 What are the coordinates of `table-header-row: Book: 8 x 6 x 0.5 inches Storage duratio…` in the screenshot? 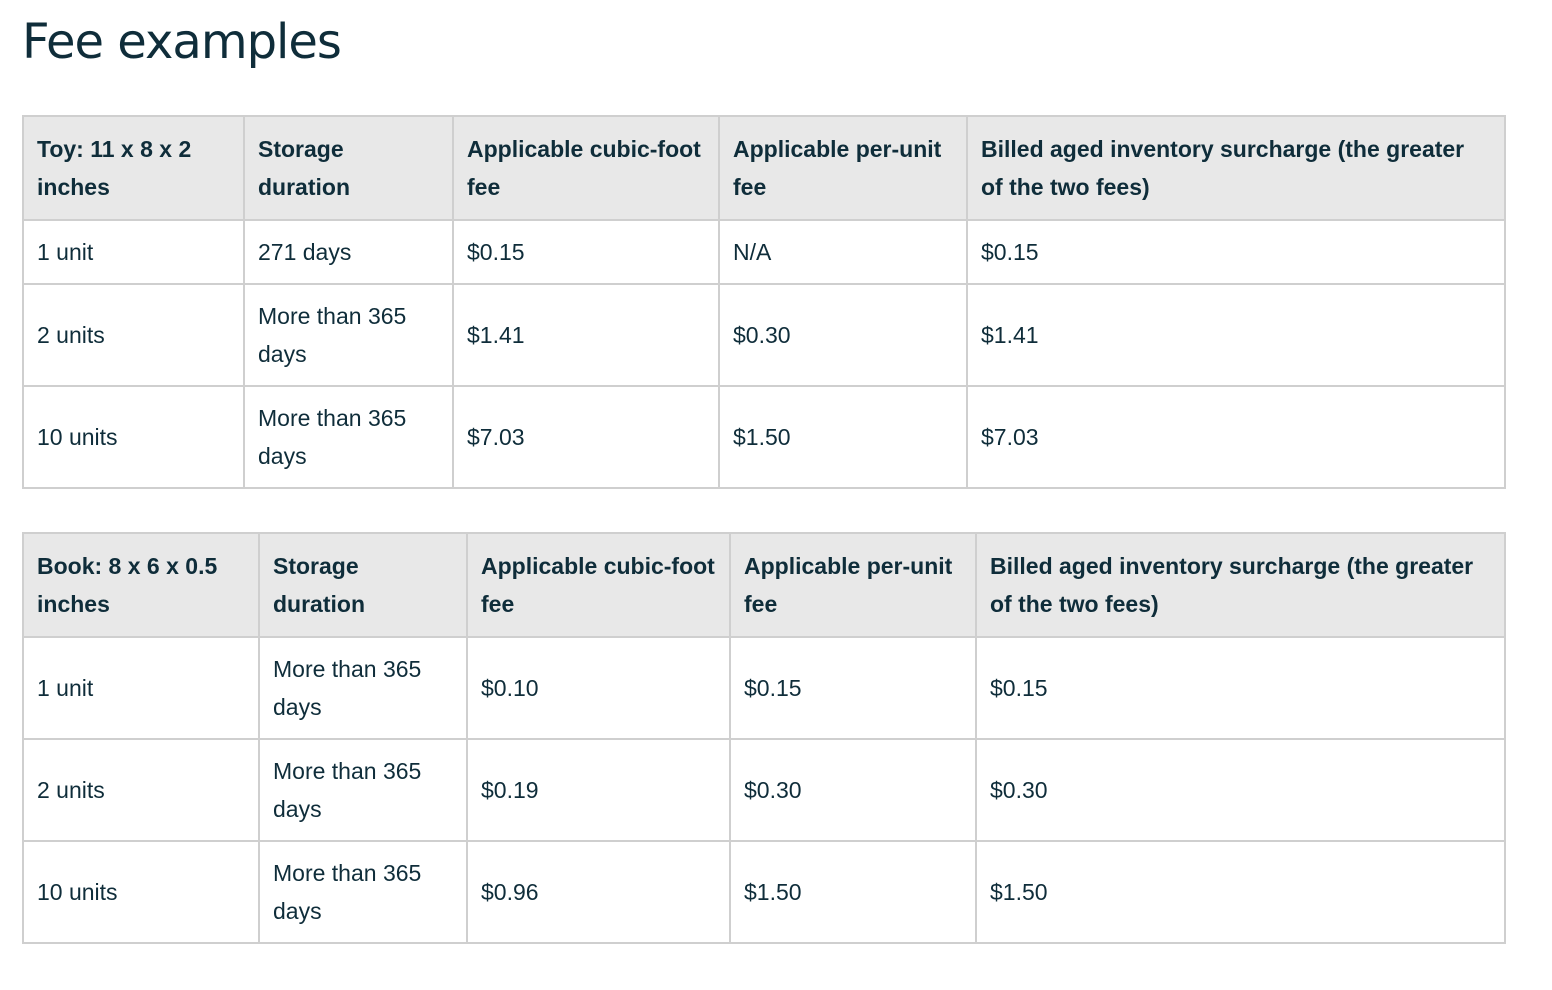 It's located at (764, 585).